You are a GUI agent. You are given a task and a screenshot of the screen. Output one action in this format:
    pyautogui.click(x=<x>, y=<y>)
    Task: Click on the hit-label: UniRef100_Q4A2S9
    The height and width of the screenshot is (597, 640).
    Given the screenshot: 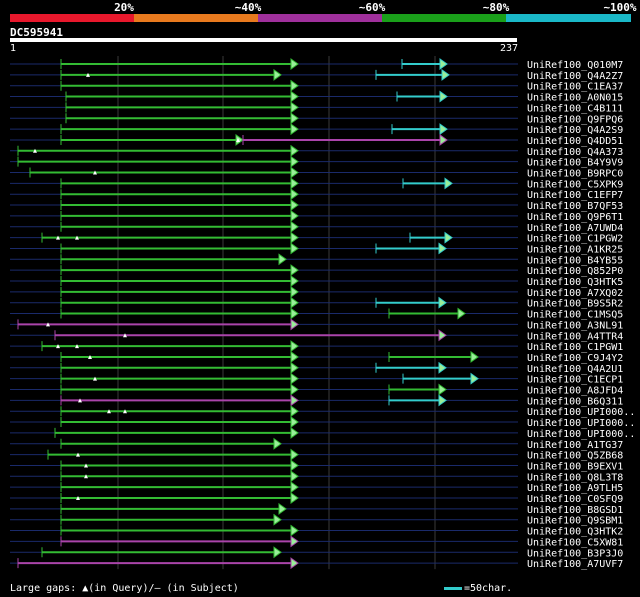 What is the action you would take?
    pyautogui.click(x=575, y=130)
    